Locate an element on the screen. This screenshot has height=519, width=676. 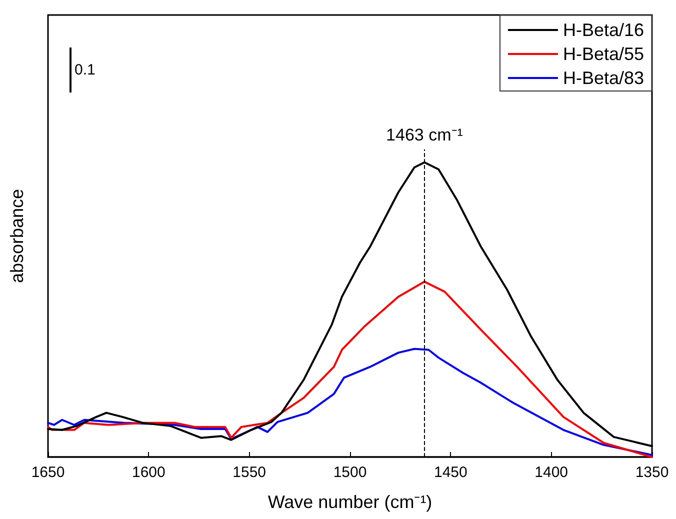
x-tick-label: 1450 is located at coordinates (451, 472).